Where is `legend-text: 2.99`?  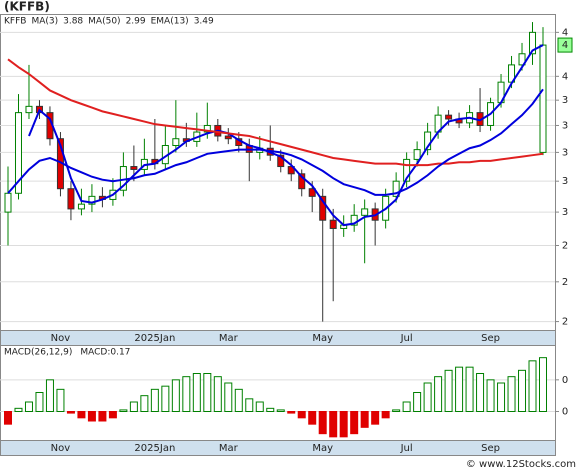 legend-text: 2.99 is located at coordinates (136, 22).